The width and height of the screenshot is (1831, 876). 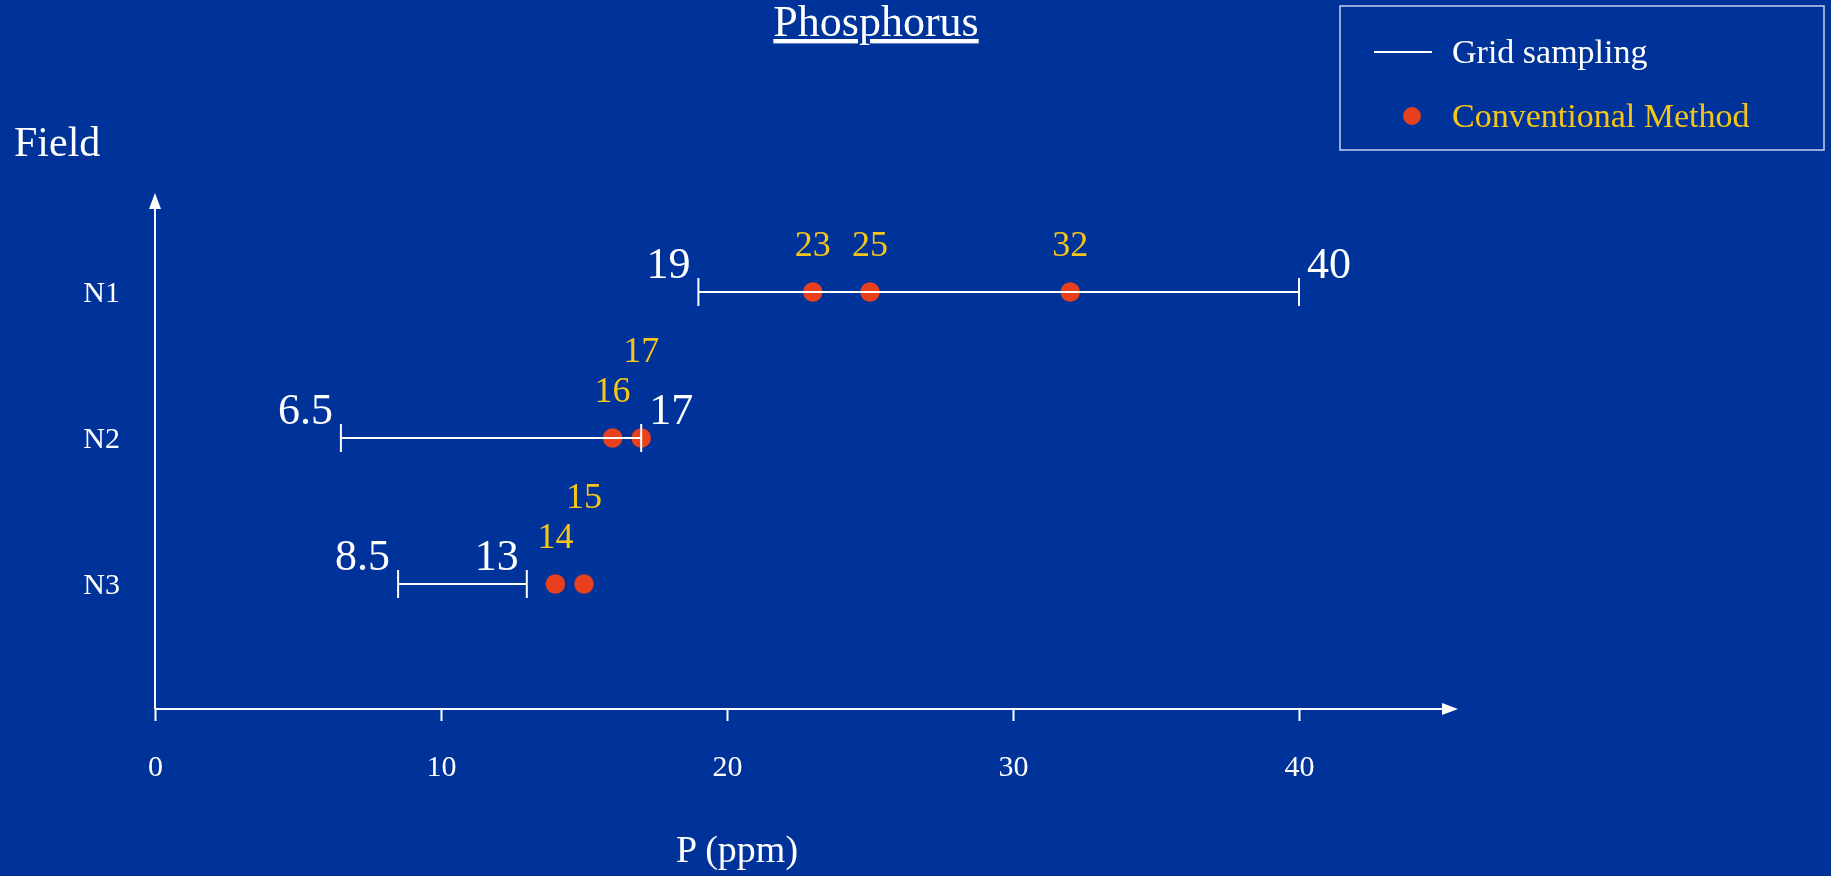 What do you see at coordinates (641, 350) in the screenshot?
I see `data-label: 17` at bounding box center [641, 350].